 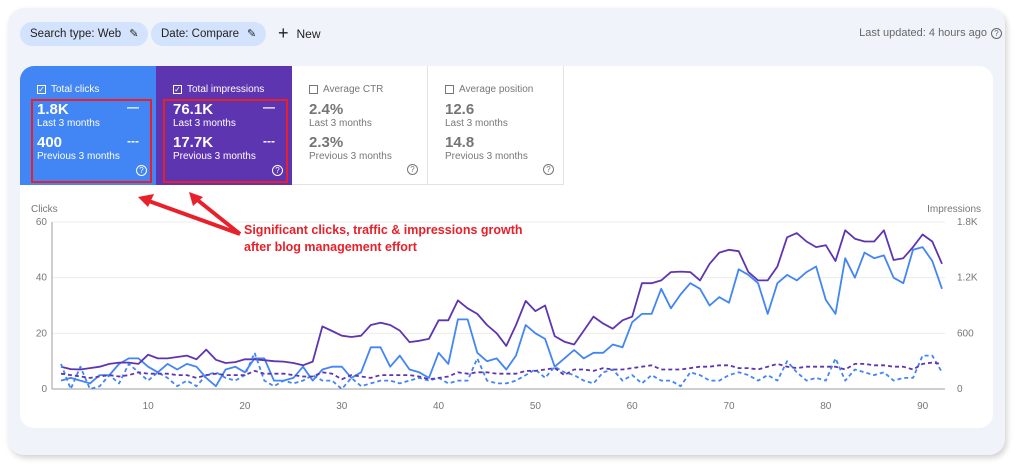 What do you see at coordinates (42, 278) in the screenshot?
I see `y-tick-label-left: 40` at bounding box center [42, 278].